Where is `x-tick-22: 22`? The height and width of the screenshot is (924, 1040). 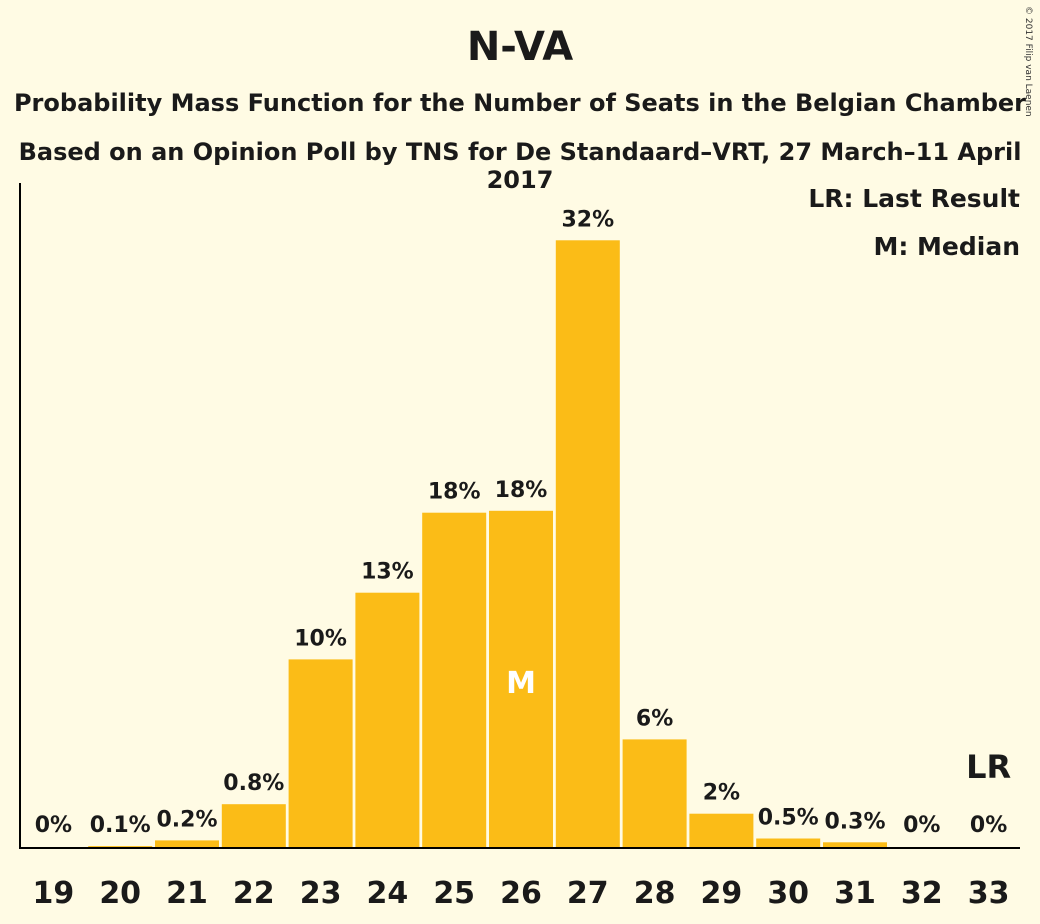
x-tick-22: 22 is located at coordinates (254, 893).